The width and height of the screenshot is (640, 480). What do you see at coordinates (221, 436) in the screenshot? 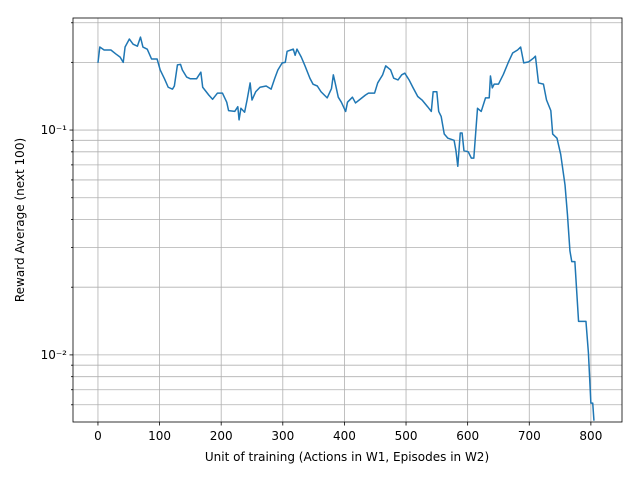
I see `x-tick-label: 200` at bounding box center [221, 436].